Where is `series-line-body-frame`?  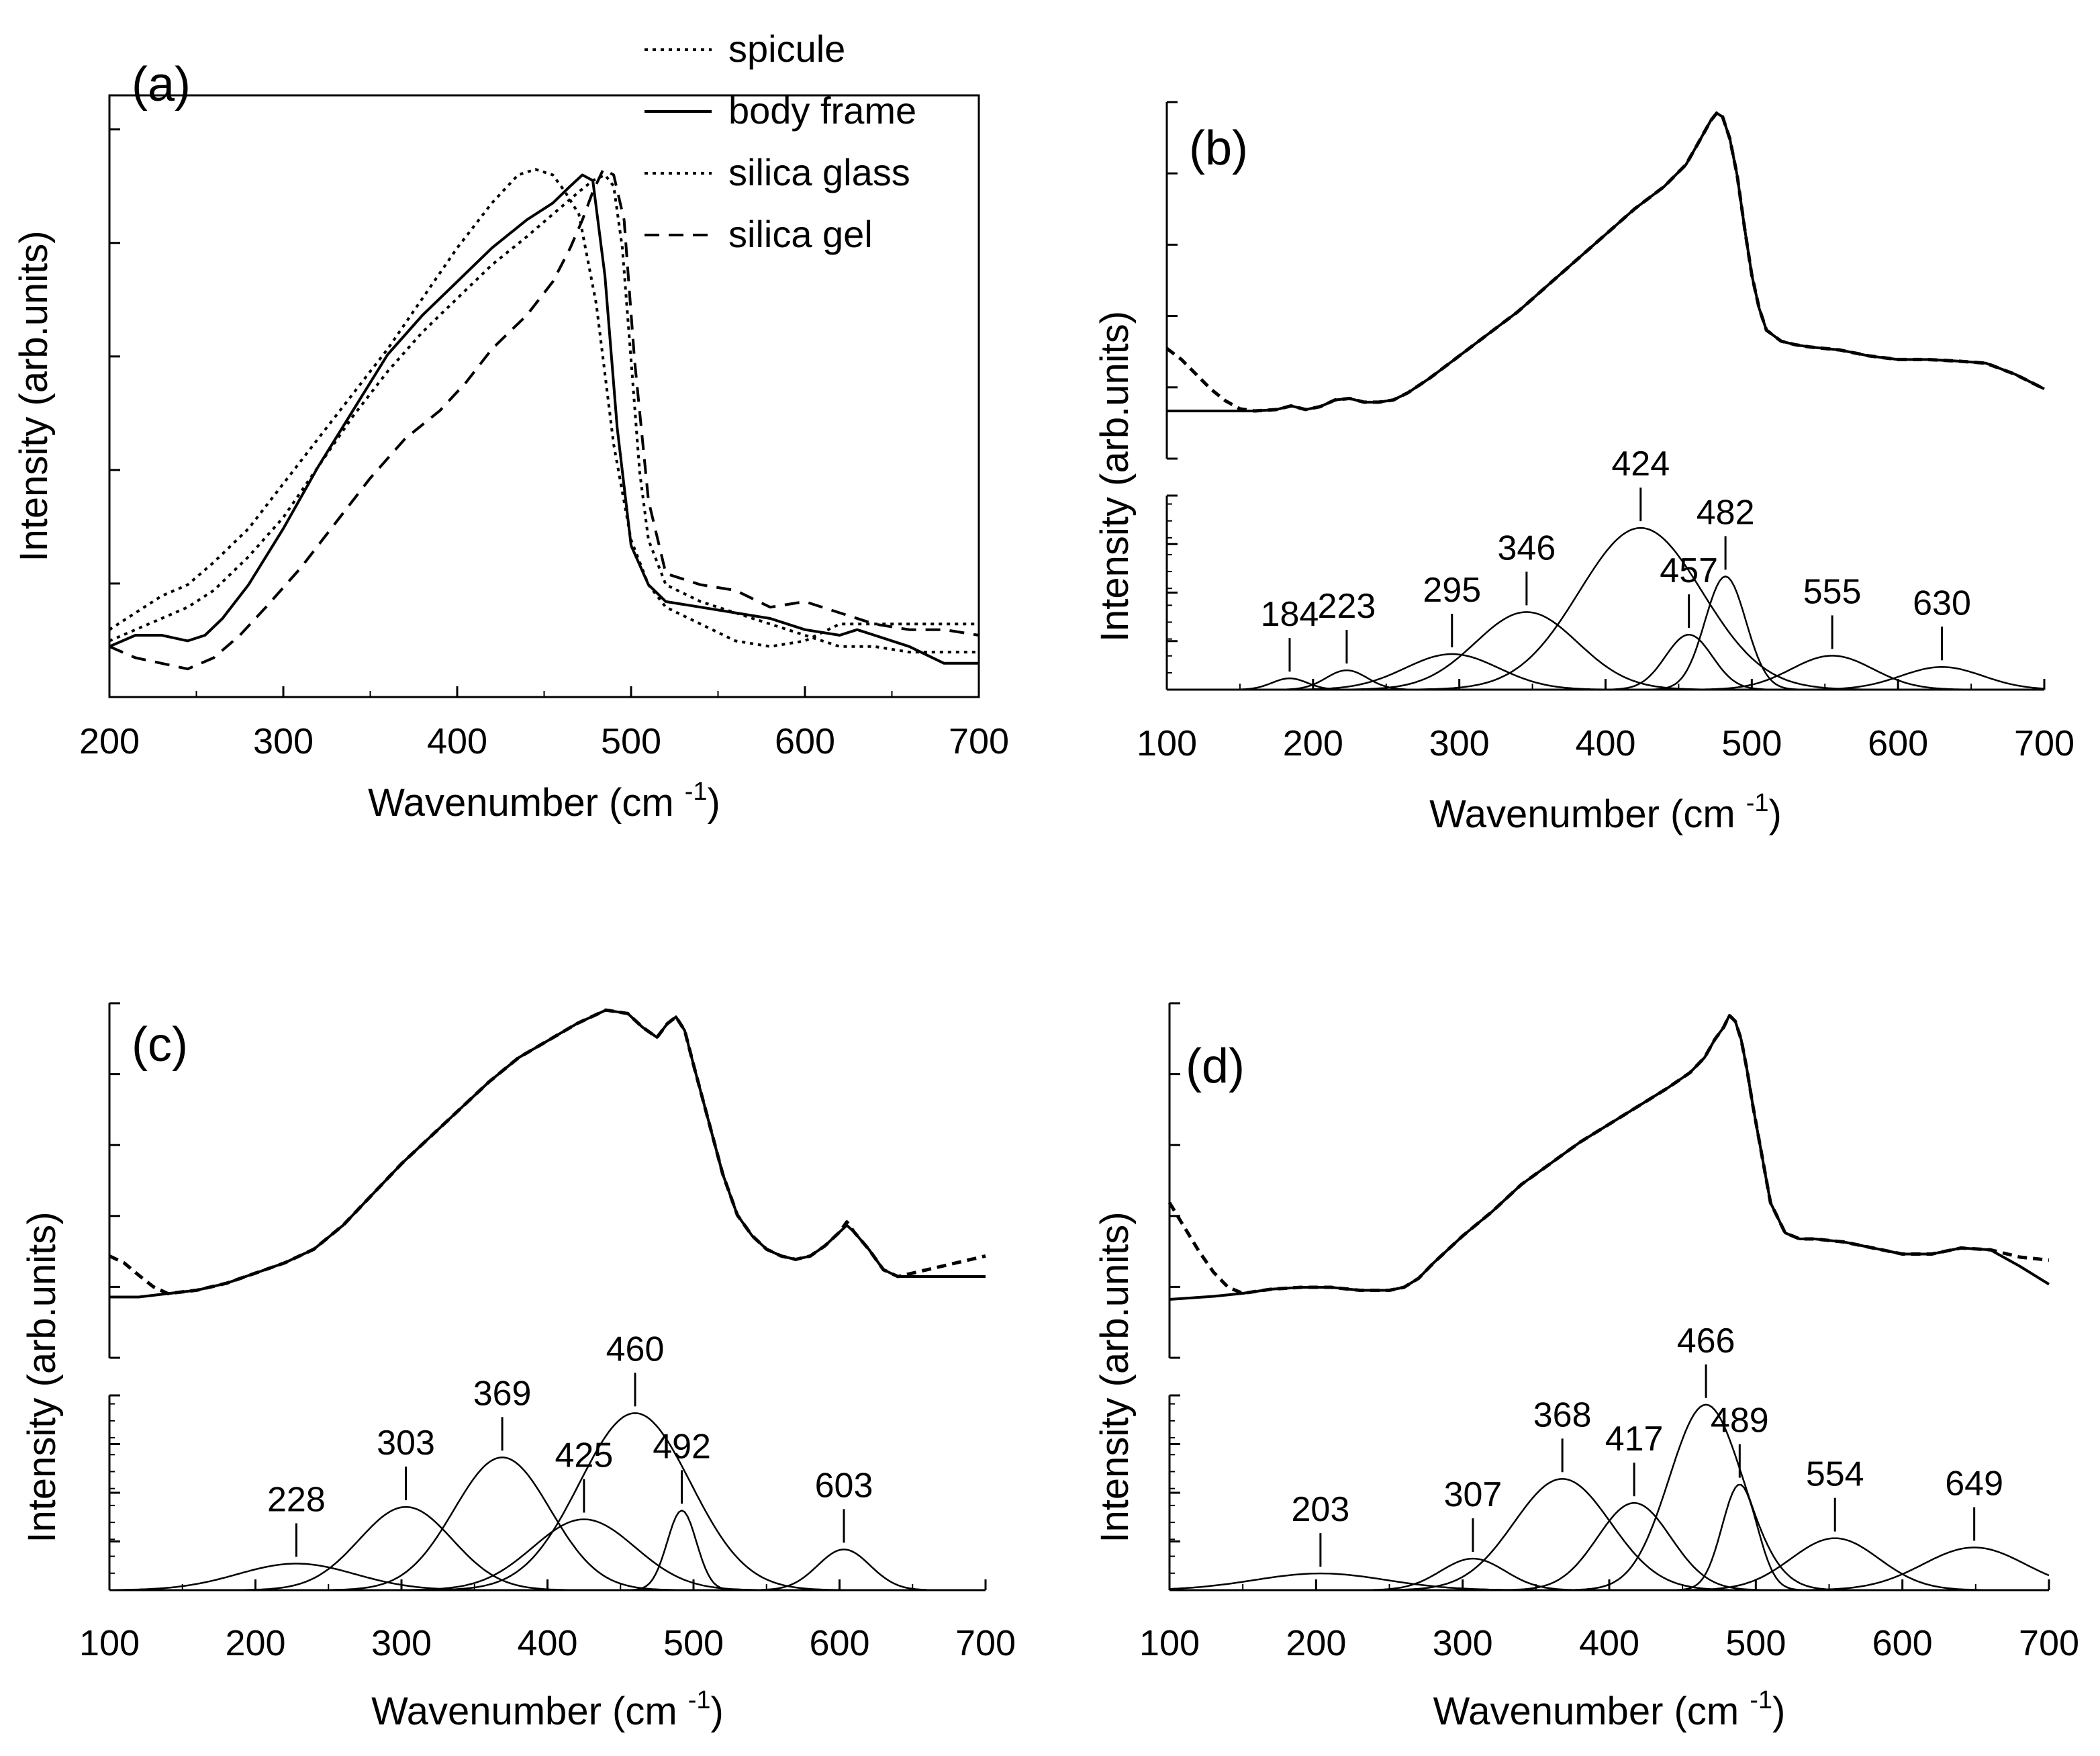
series-line-body-frame is located at coordinates (544, 419).